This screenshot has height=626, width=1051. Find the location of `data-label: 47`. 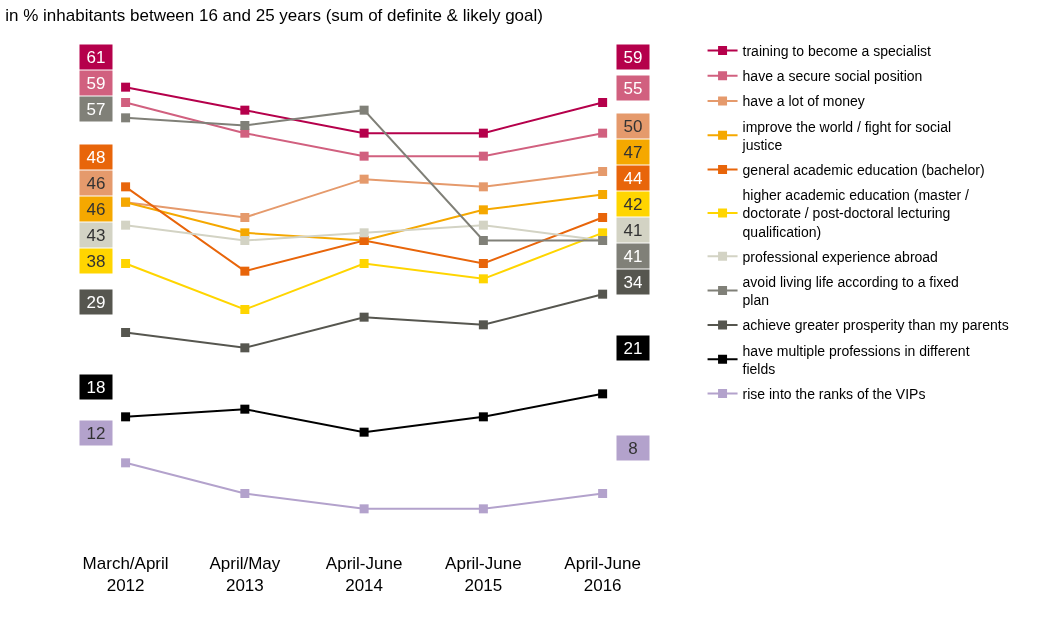

data-label: 47 is located at coordinates (633, 152).